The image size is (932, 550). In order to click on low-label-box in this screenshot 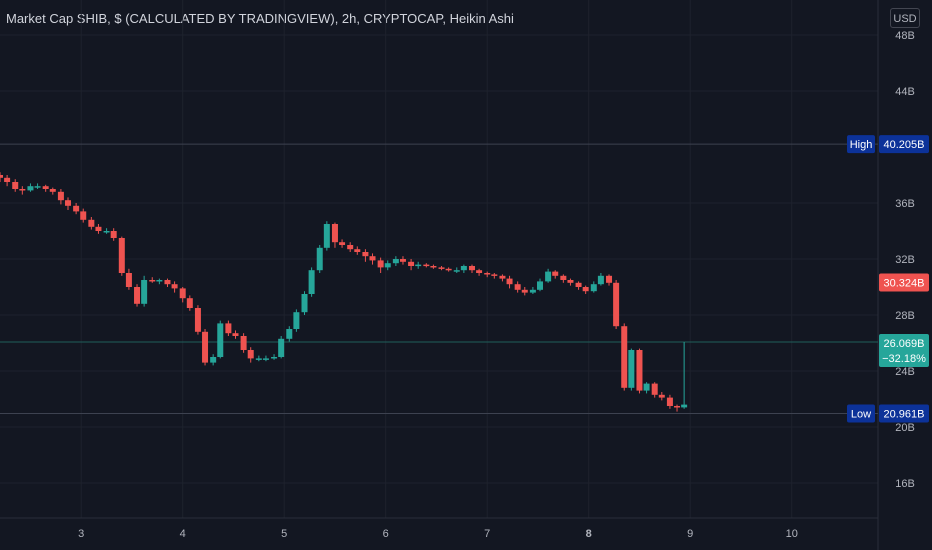, I will do `click(861, 413)`.